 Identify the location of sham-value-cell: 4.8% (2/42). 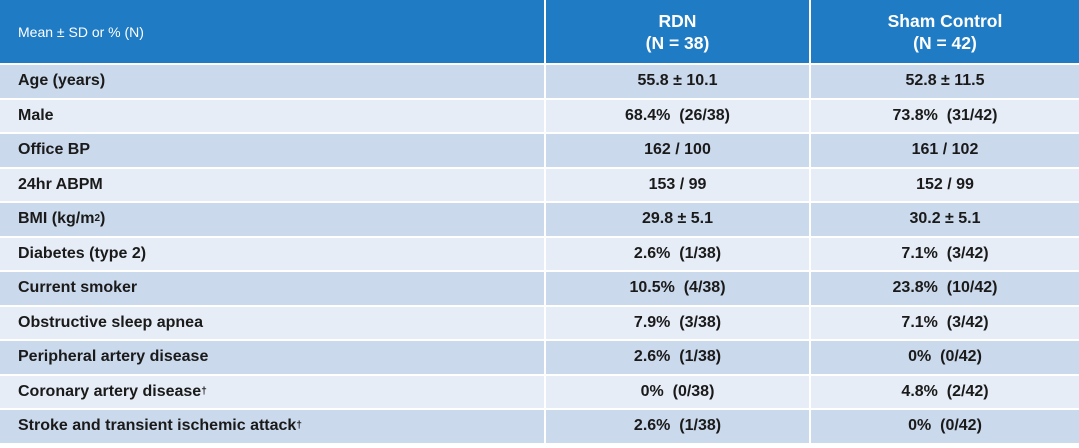
(945, 392).